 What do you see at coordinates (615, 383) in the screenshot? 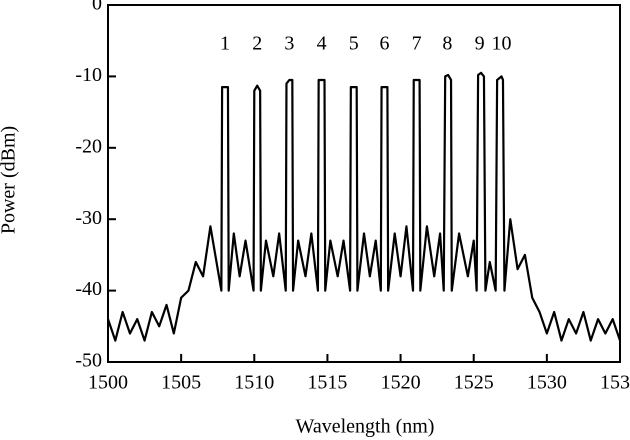
I see `x-tick-label: 1535` at bounding box center [615, 383].